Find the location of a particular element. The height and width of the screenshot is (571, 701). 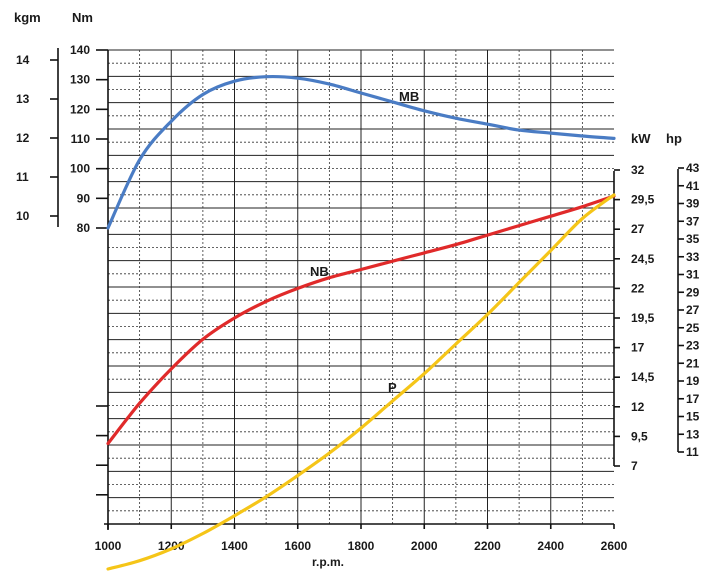

kgm-tick-label: 11 is located at coordinates (22, 177).